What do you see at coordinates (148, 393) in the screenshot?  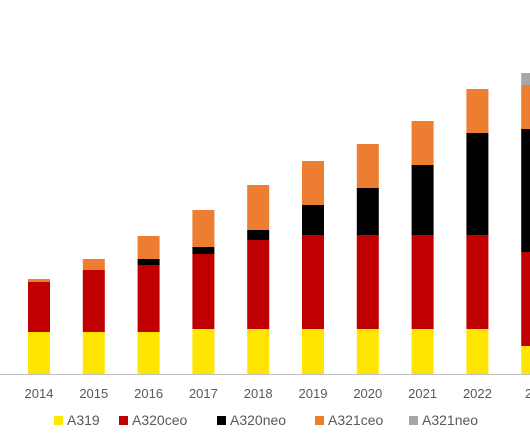 I see `x-tick-label: 2016` at bounding box center [148, 393].